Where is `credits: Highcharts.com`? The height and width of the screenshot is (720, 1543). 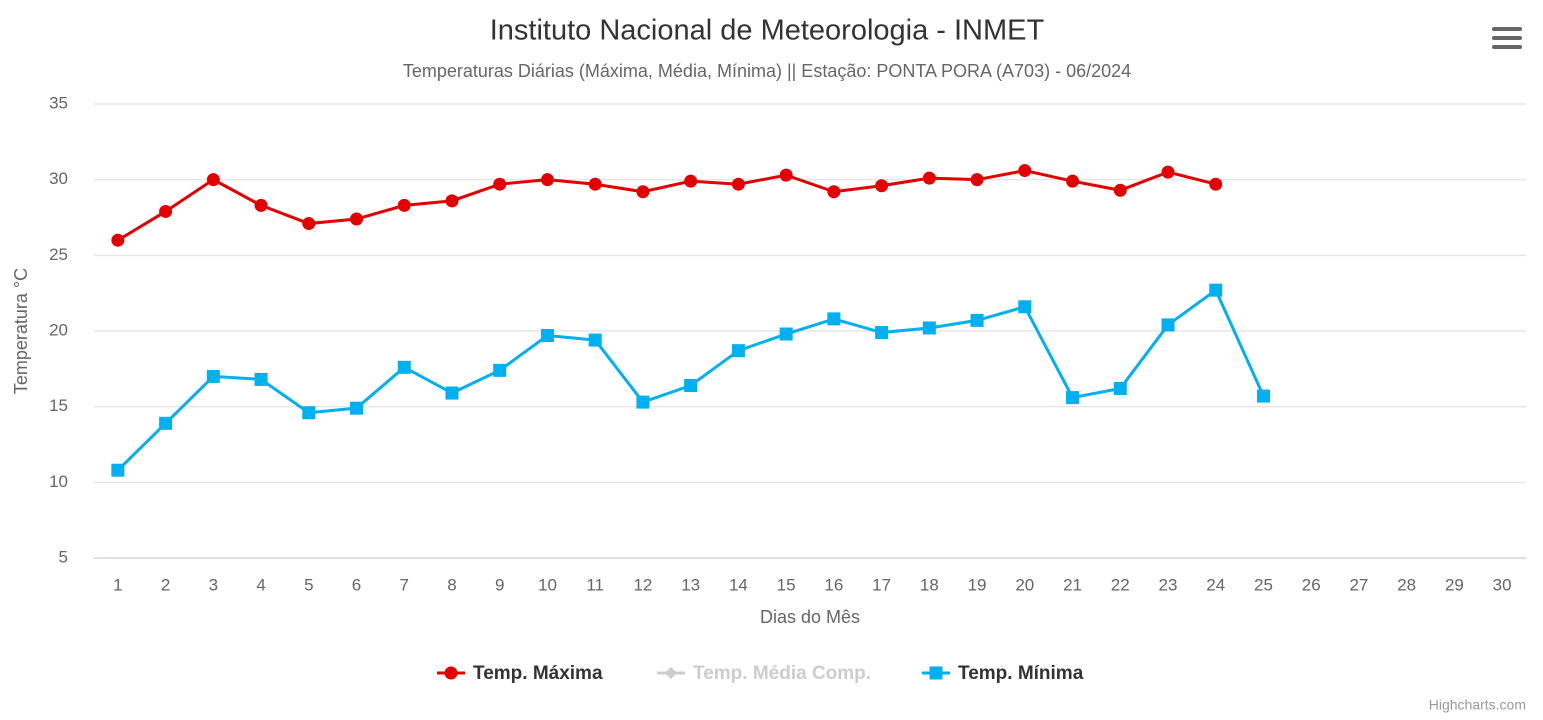 credits: Highcharts.com is located at coordinates (1477, 705).